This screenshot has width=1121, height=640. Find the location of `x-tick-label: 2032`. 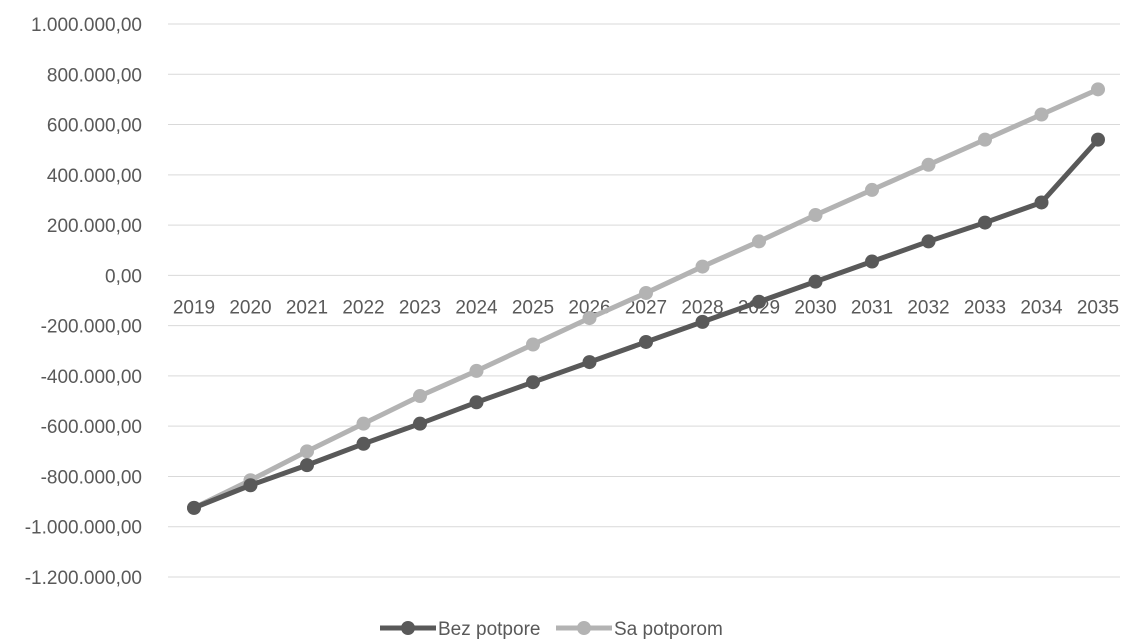

x-tick-label: 2032 is located at coordinates (928, 307).